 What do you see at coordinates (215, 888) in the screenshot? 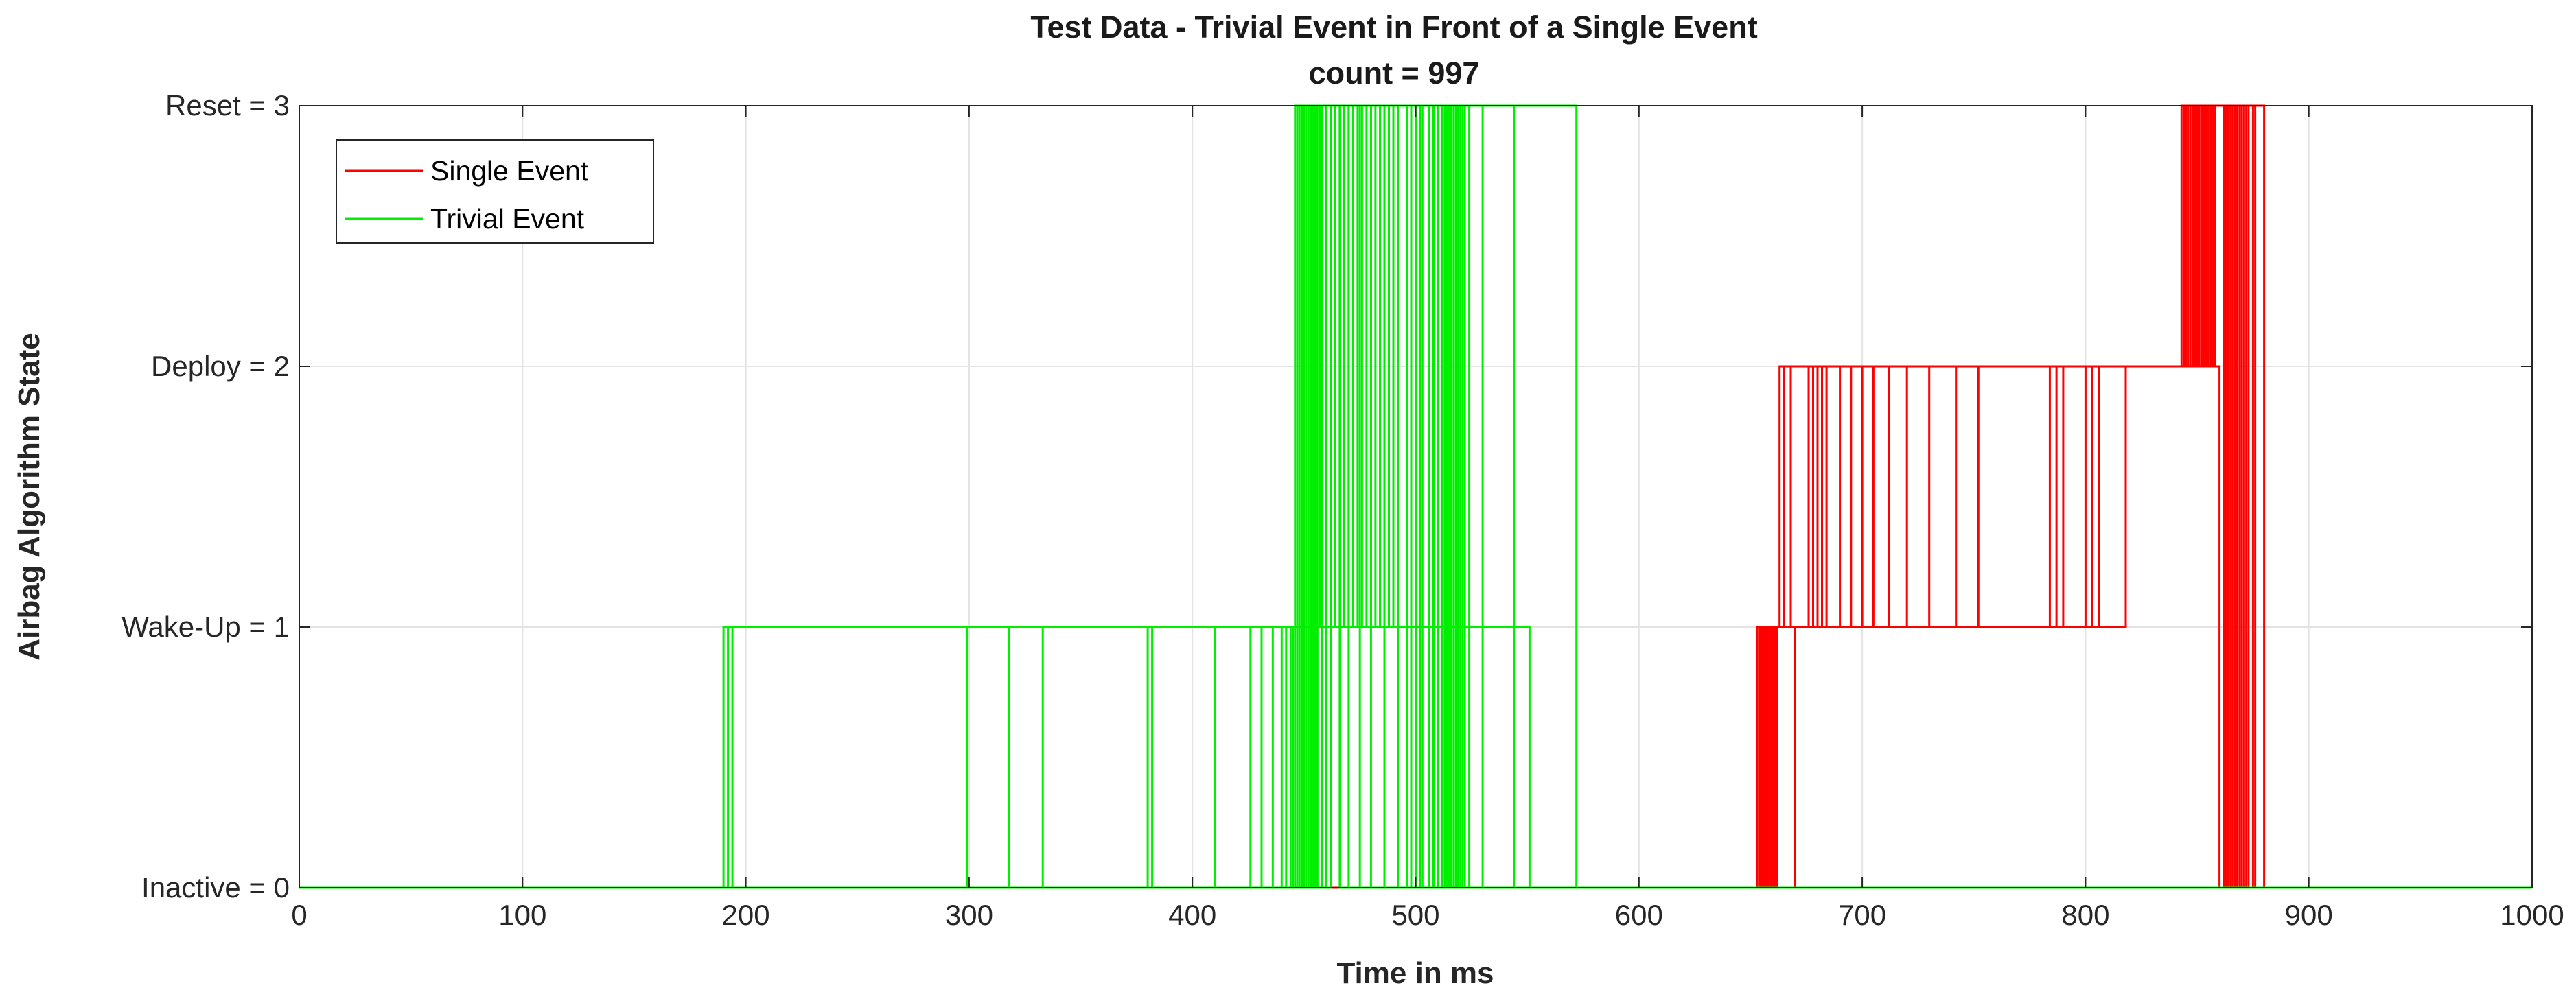
I see `y-tick-label: Inactive = 0` at bounding box center [215, 888].